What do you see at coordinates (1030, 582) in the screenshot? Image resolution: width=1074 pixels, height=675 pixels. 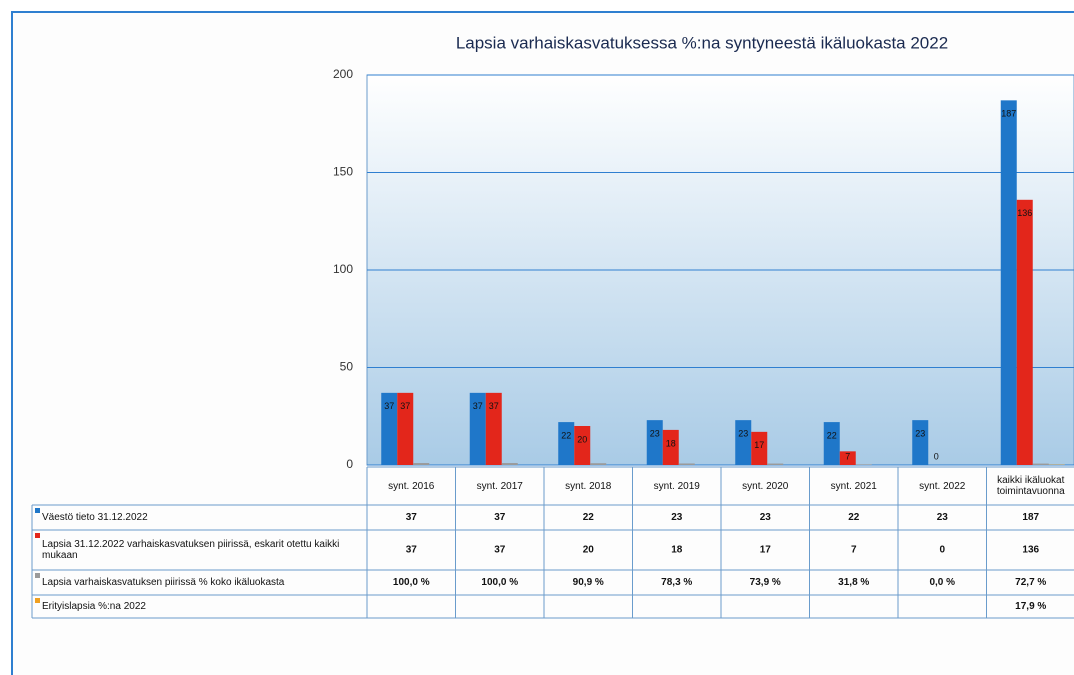 I see `table-value: 72,7 %` at bounding box center [1030, 582].